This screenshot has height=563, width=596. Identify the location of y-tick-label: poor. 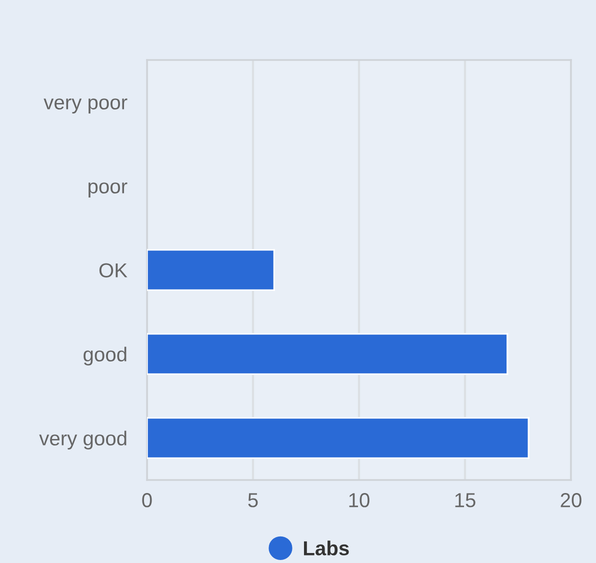
(108, 190).